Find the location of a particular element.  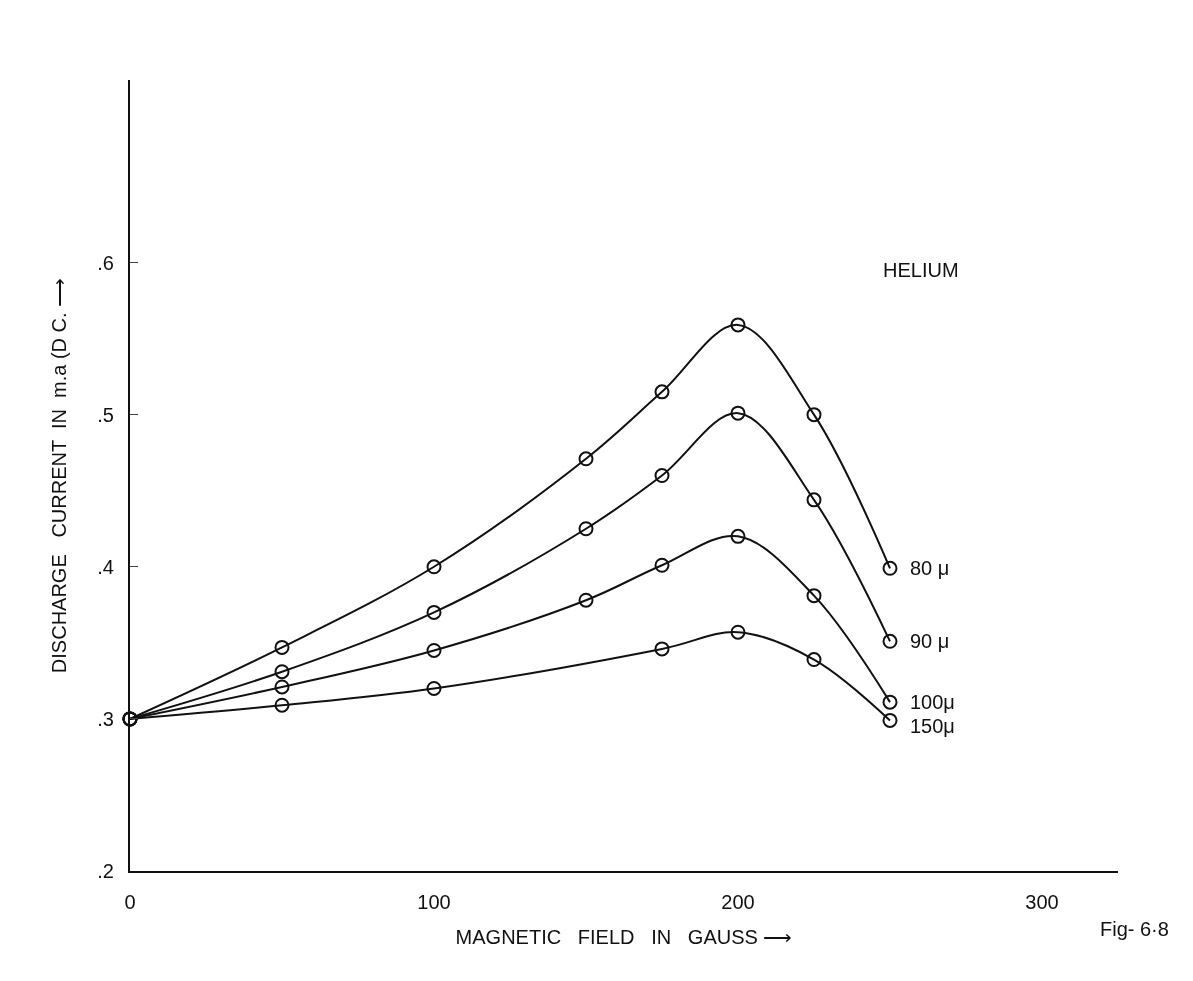

x-tick-label: 100 is located at coordinates (434, 902).